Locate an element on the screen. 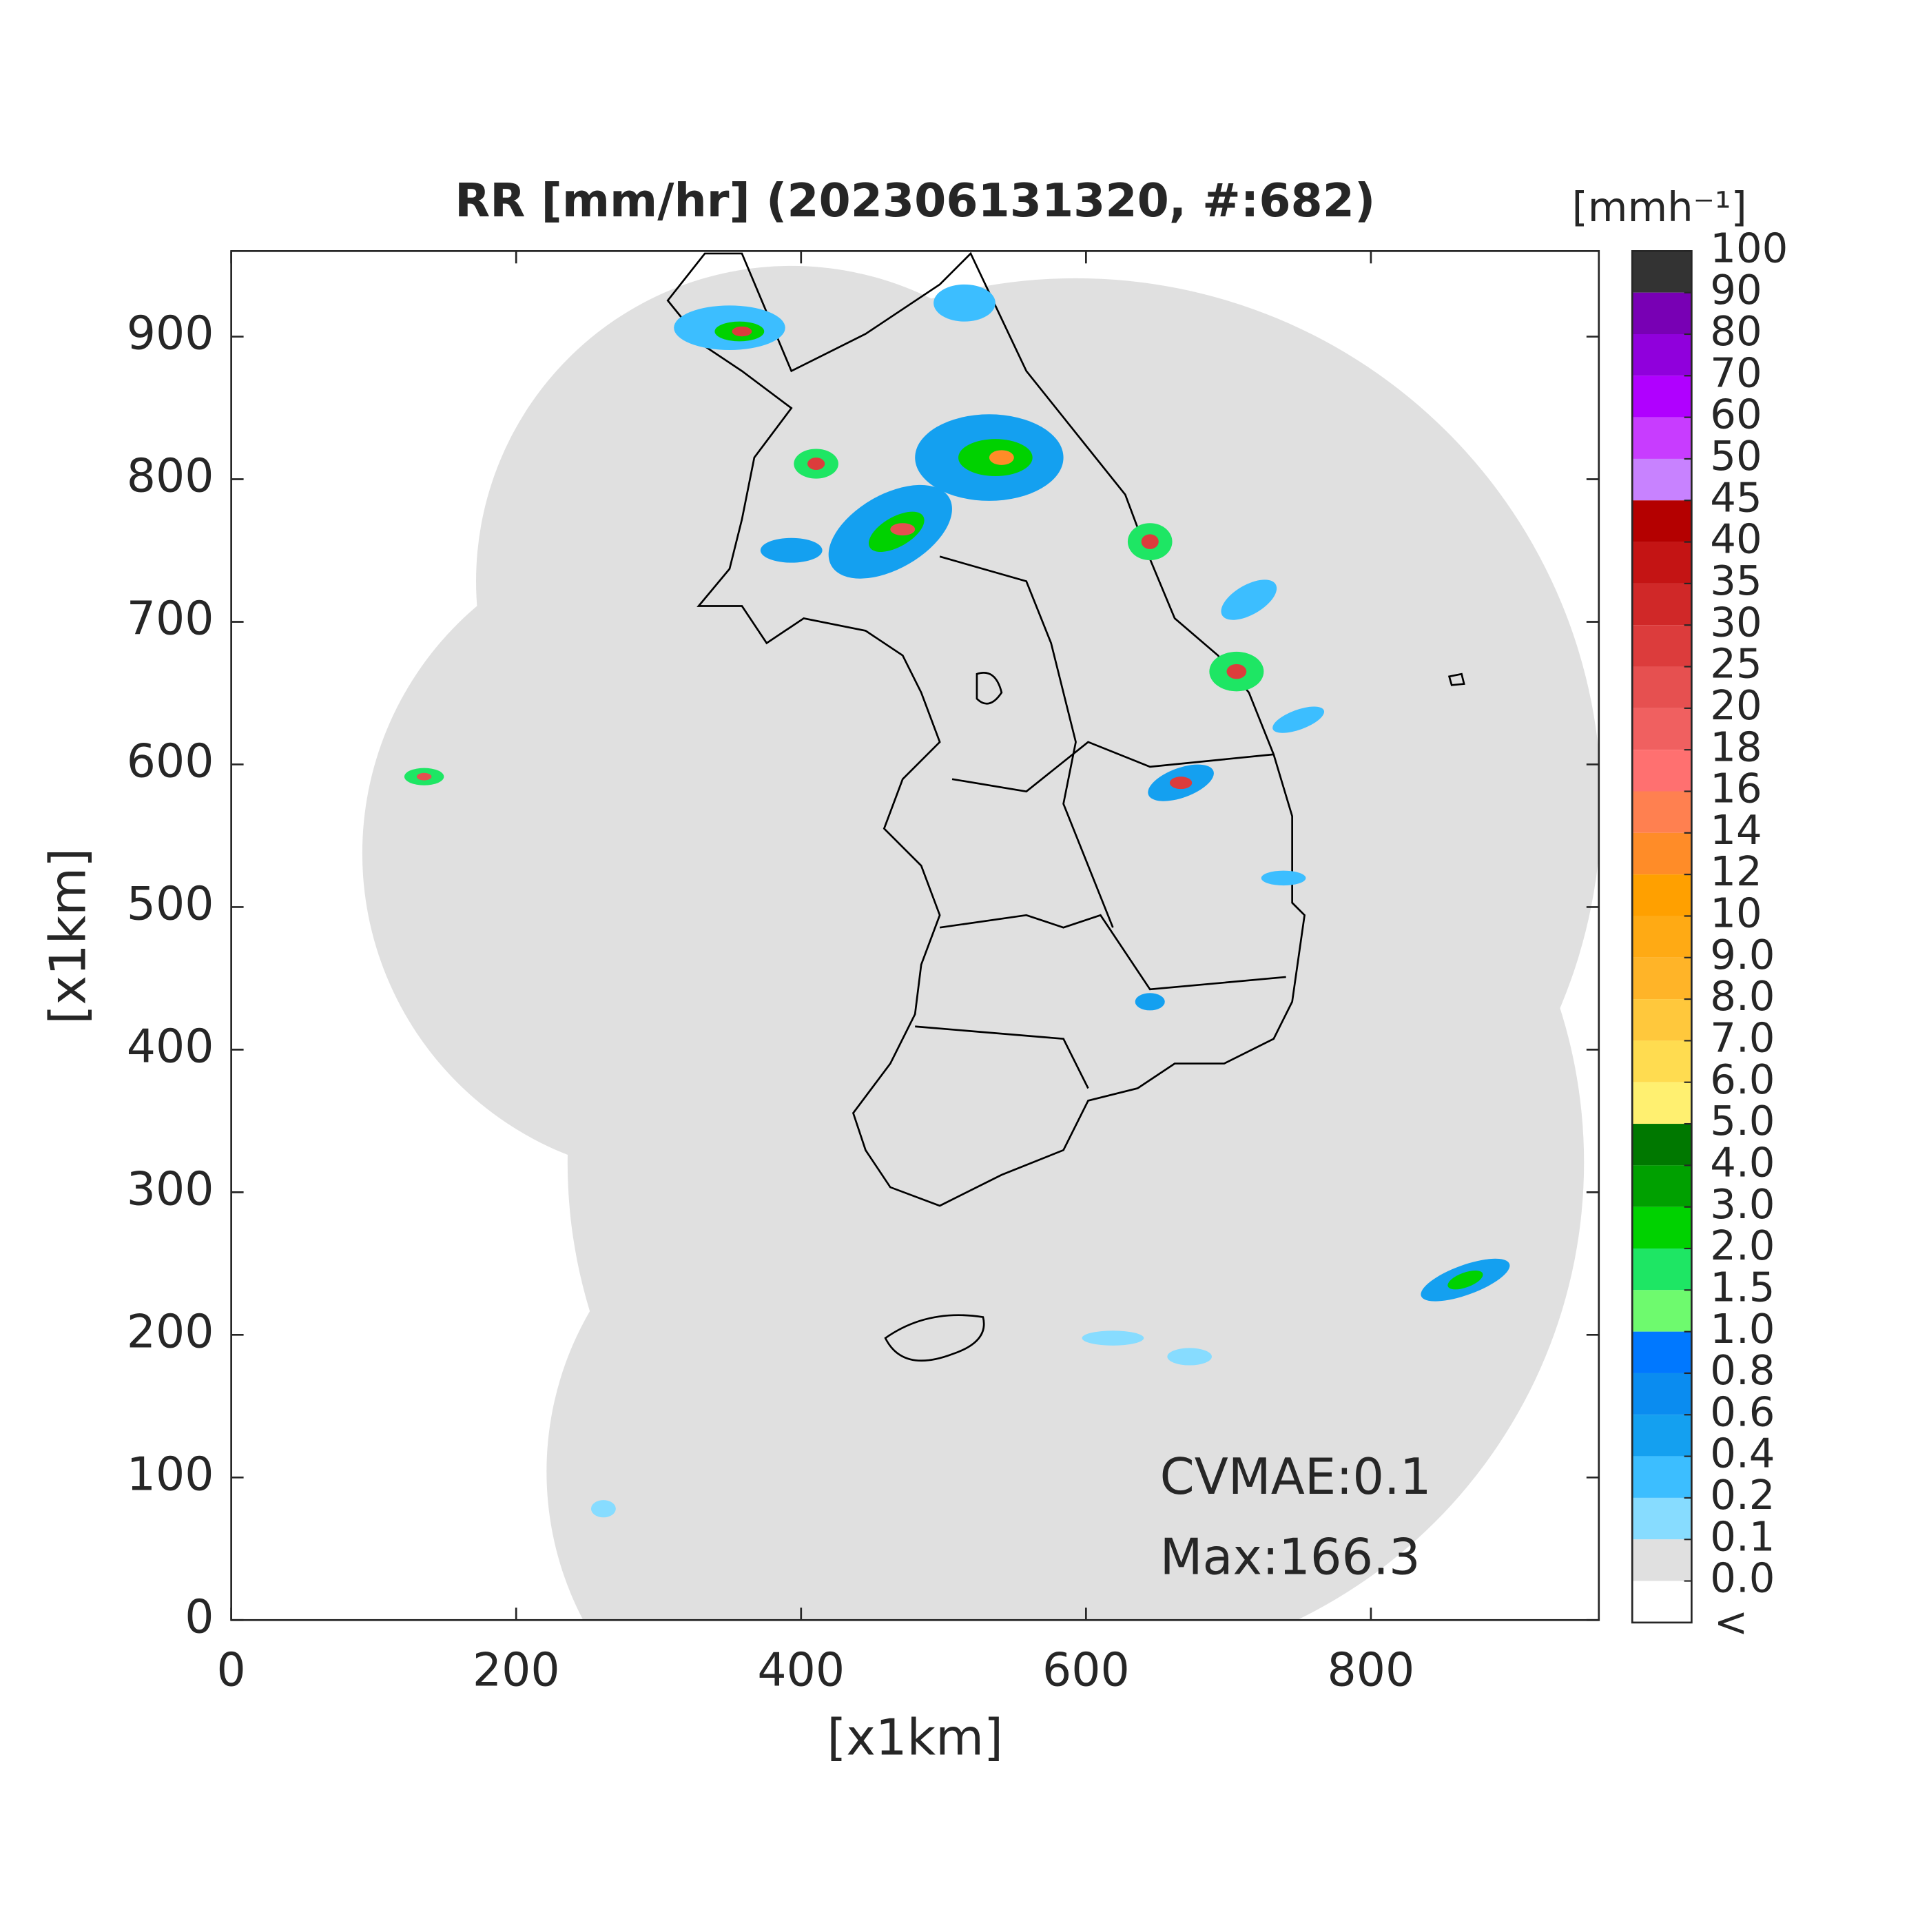 The width and height of the screenshot is (1929, 1932). colorbar-tick-label: 0.0 is located at coordinates (1742, 1578).